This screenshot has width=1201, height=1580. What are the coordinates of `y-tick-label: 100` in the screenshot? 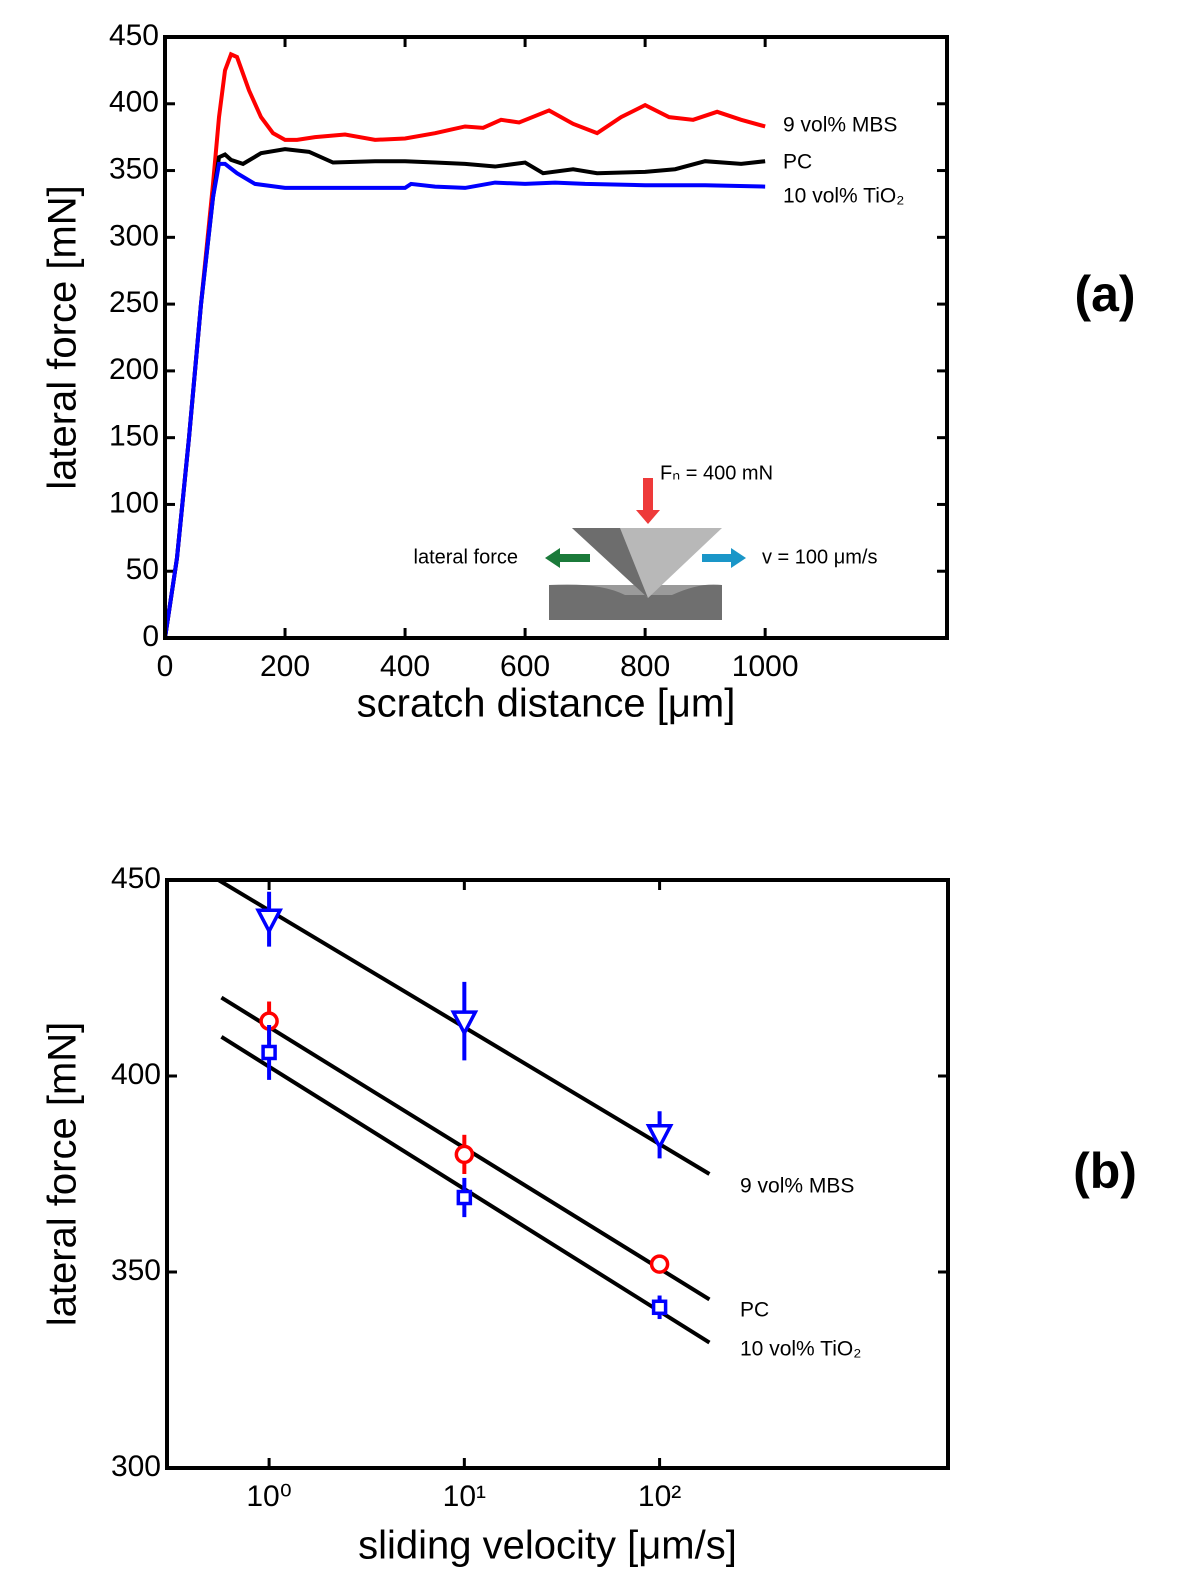 It's located at (134, 502).